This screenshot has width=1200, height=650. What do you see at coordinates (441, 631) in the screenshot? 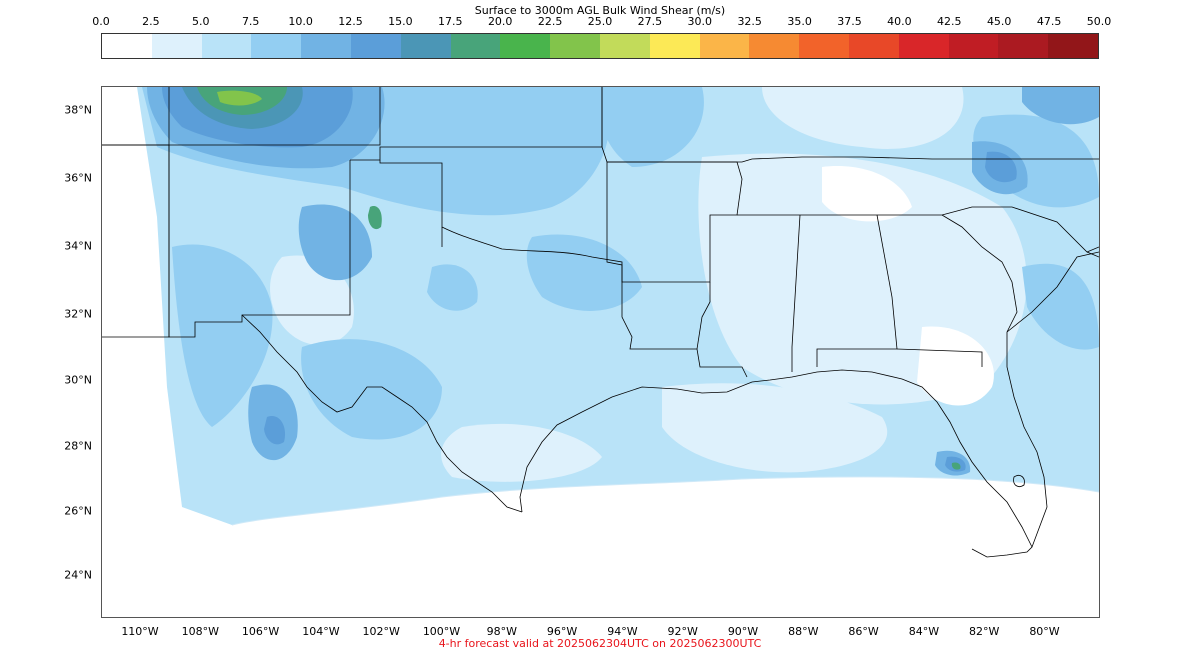
I see `longitude-label: 100°W` at bounding box center [441, 631].